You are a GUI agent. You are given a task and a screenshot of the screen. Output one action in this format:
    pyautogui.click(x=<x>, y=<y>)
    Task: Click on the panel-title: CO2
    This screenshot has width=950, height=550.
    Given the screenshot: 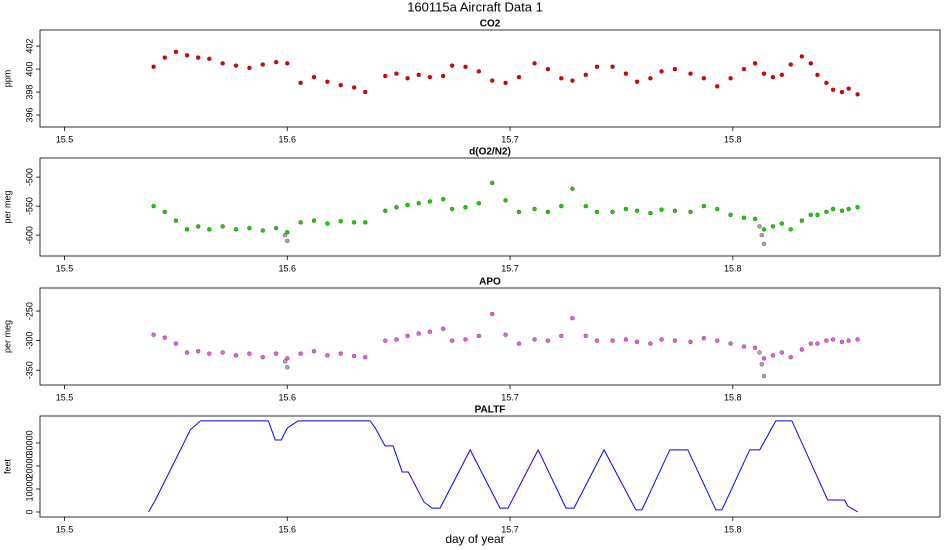 What is the action you would take?
    pyautogui.click(x=490, y=24)
    